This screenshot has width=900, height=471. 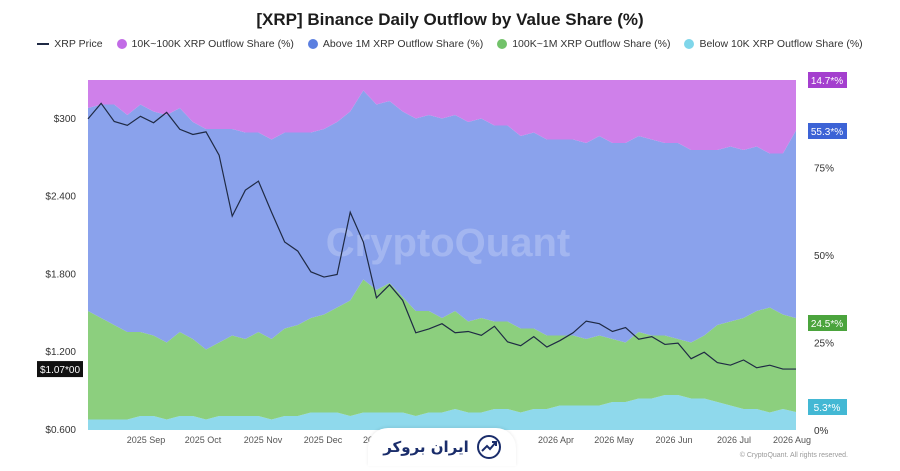 What do you see at coordinates (824, 256) in the screenshot?
I see `y-right-tick-label: 50%` at bounding box center [824, 256].